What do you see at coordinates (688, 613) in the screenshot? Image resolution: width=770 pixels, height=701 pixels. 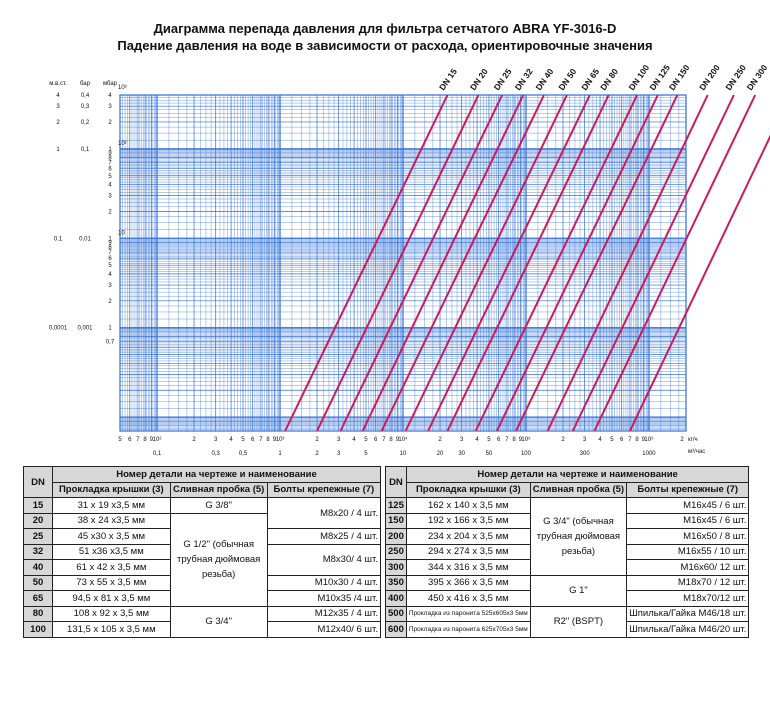 I see `bolts-cell: Шпилька/Гайка М46/18 шт.` at bounding box center [688, 613].